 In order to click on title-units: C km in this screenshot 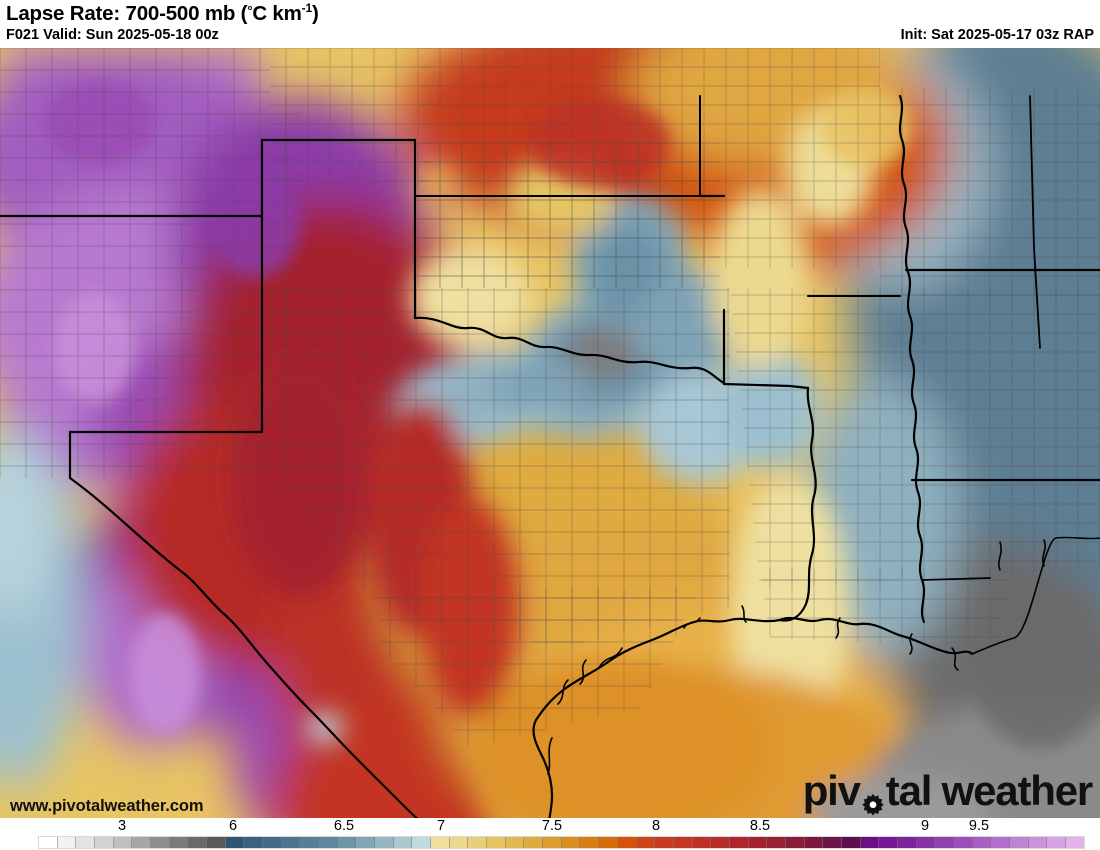, I will do `click(277, 13)`.